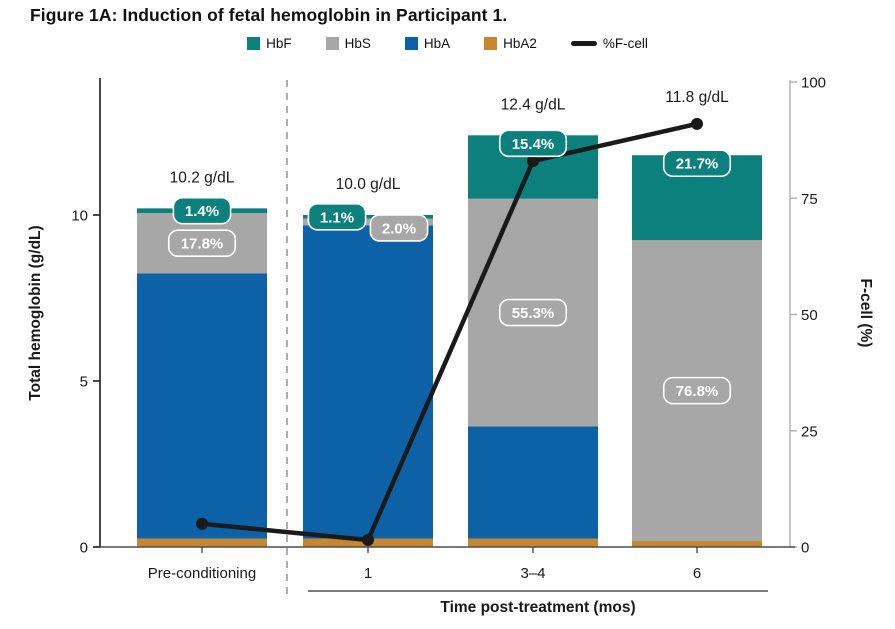 The width and height of the screenshot is (895, 629). Describe the element at coordinates (537, 607) in the screenshot. I see `x-axis-group-title: Time post-treatment (mos)` at that location.